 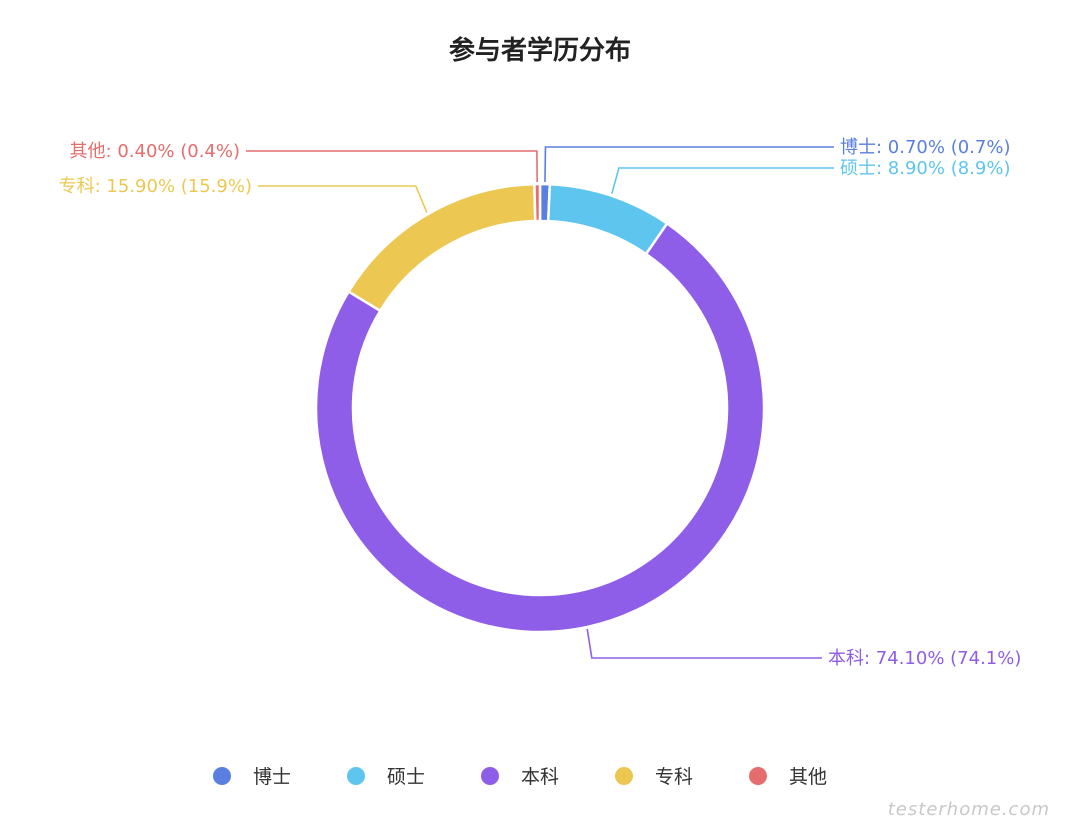 What do you see at coordinates (252, 777) in the screenshot?
I see `legend-item-1: 博士` at bounding box center [252, 777].